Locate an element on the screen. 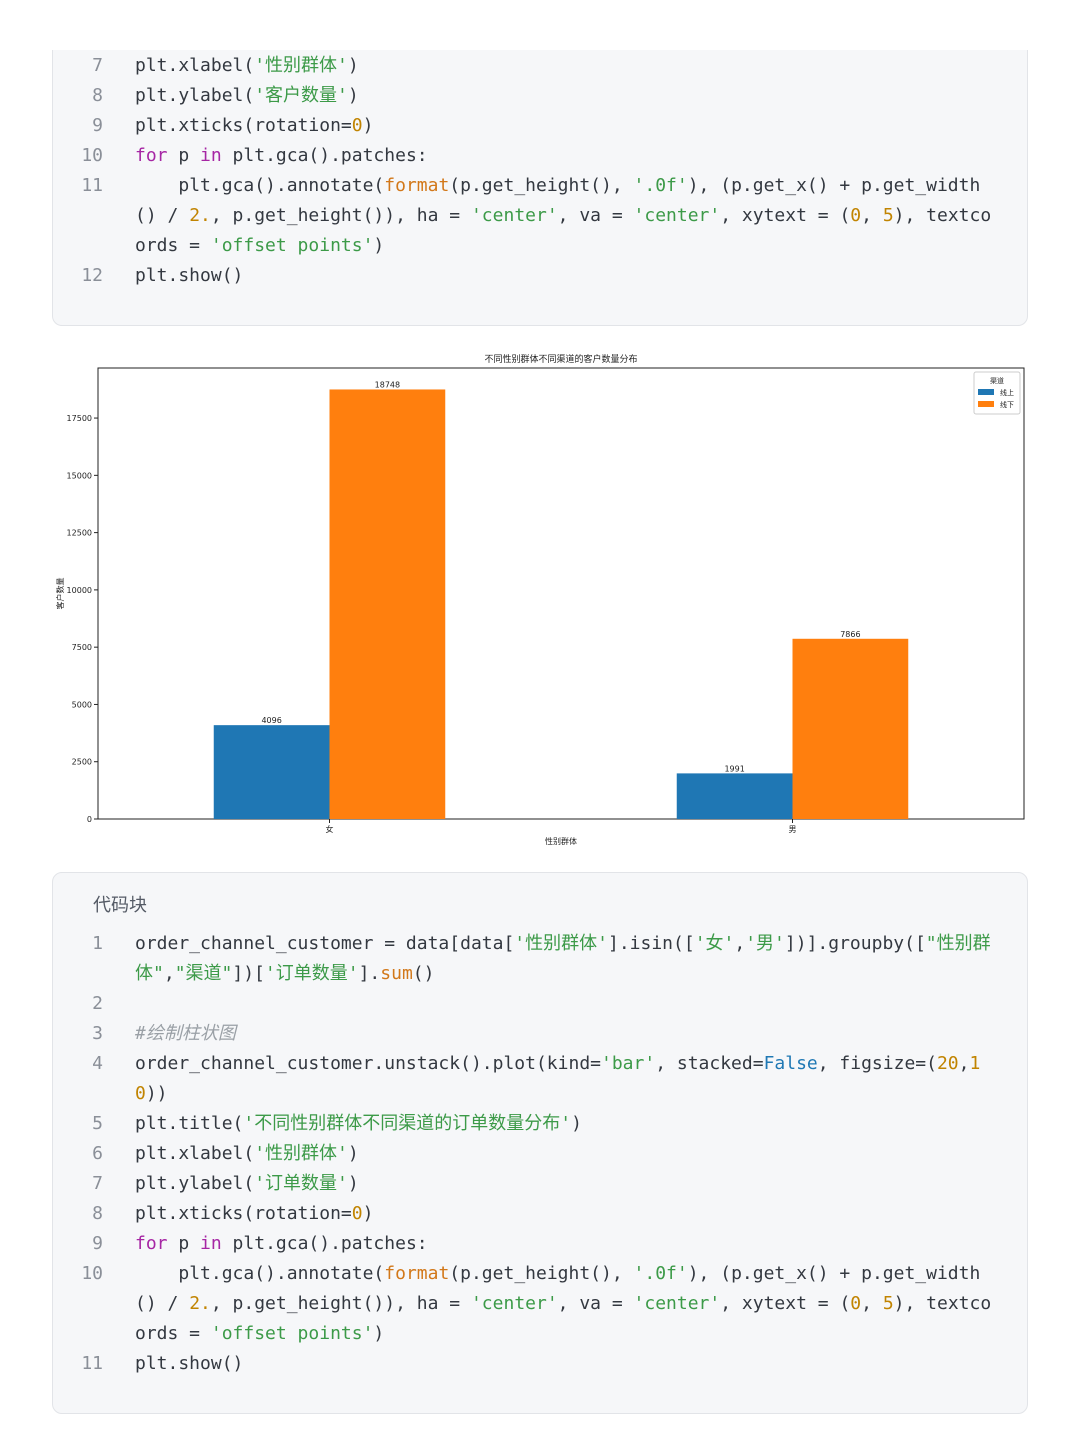 This screenshot has width=1080, height=1440. legend-label: 线下 is located at coordinates (1007, 404).